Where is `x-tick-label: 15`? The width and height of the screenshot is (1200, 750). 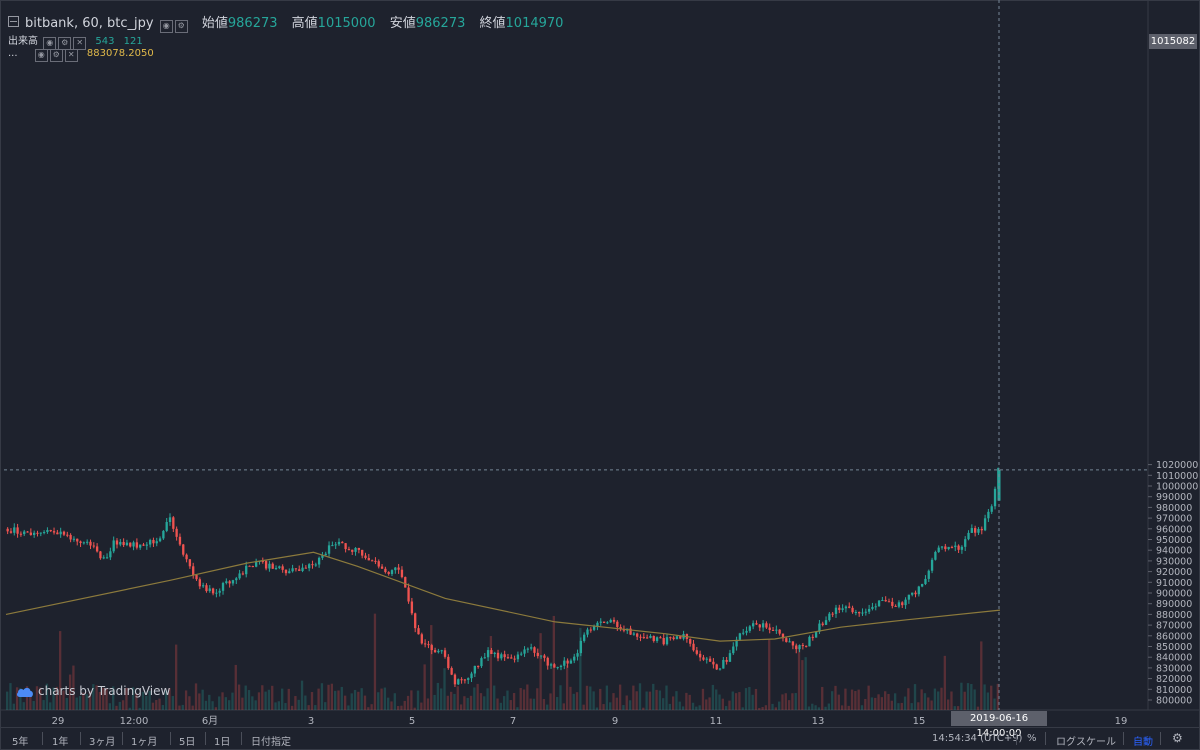 x-tick-label: 15 is located at coordinates (919, 721).